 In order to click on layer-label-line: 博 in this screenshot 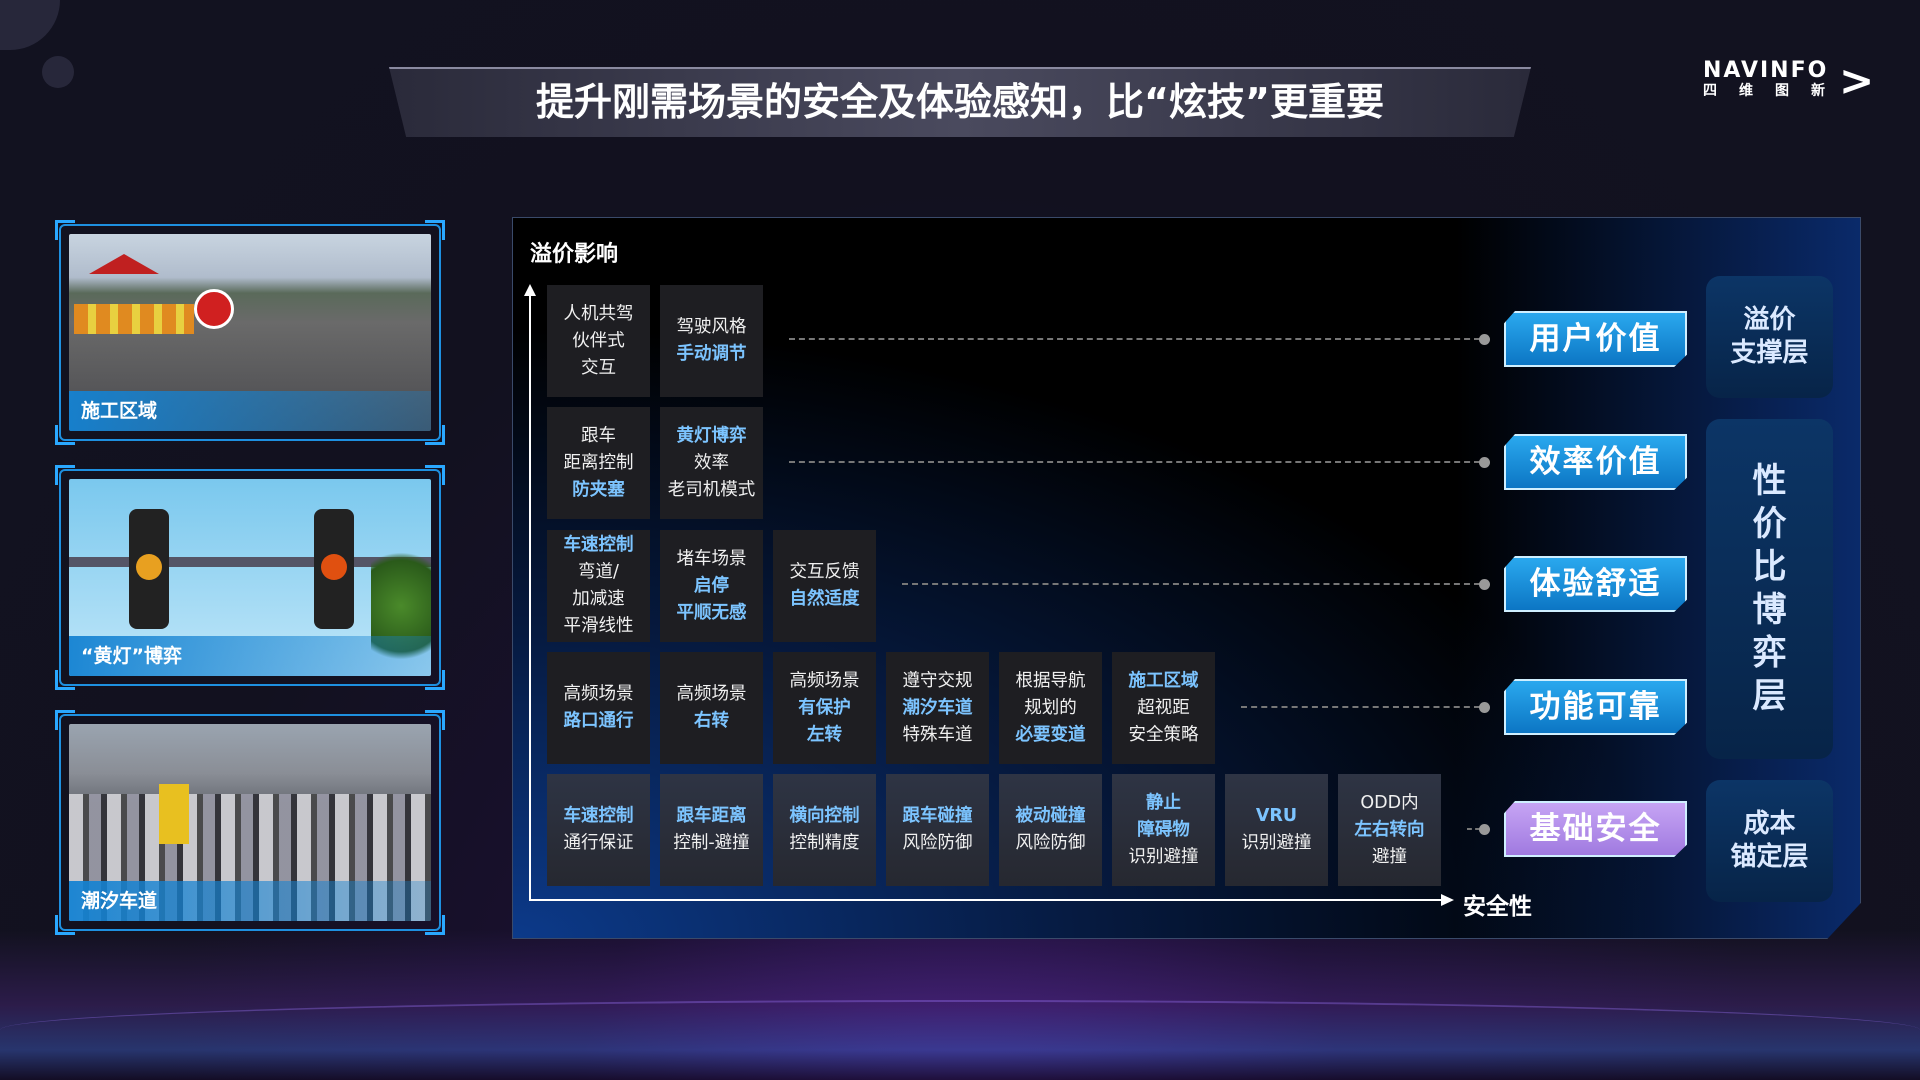, I will do `click(1769, 610)`.